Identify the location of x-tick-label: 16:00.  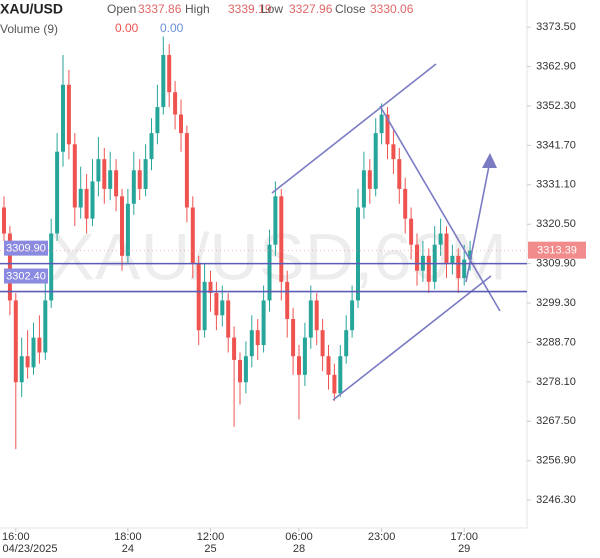
(16, 537).